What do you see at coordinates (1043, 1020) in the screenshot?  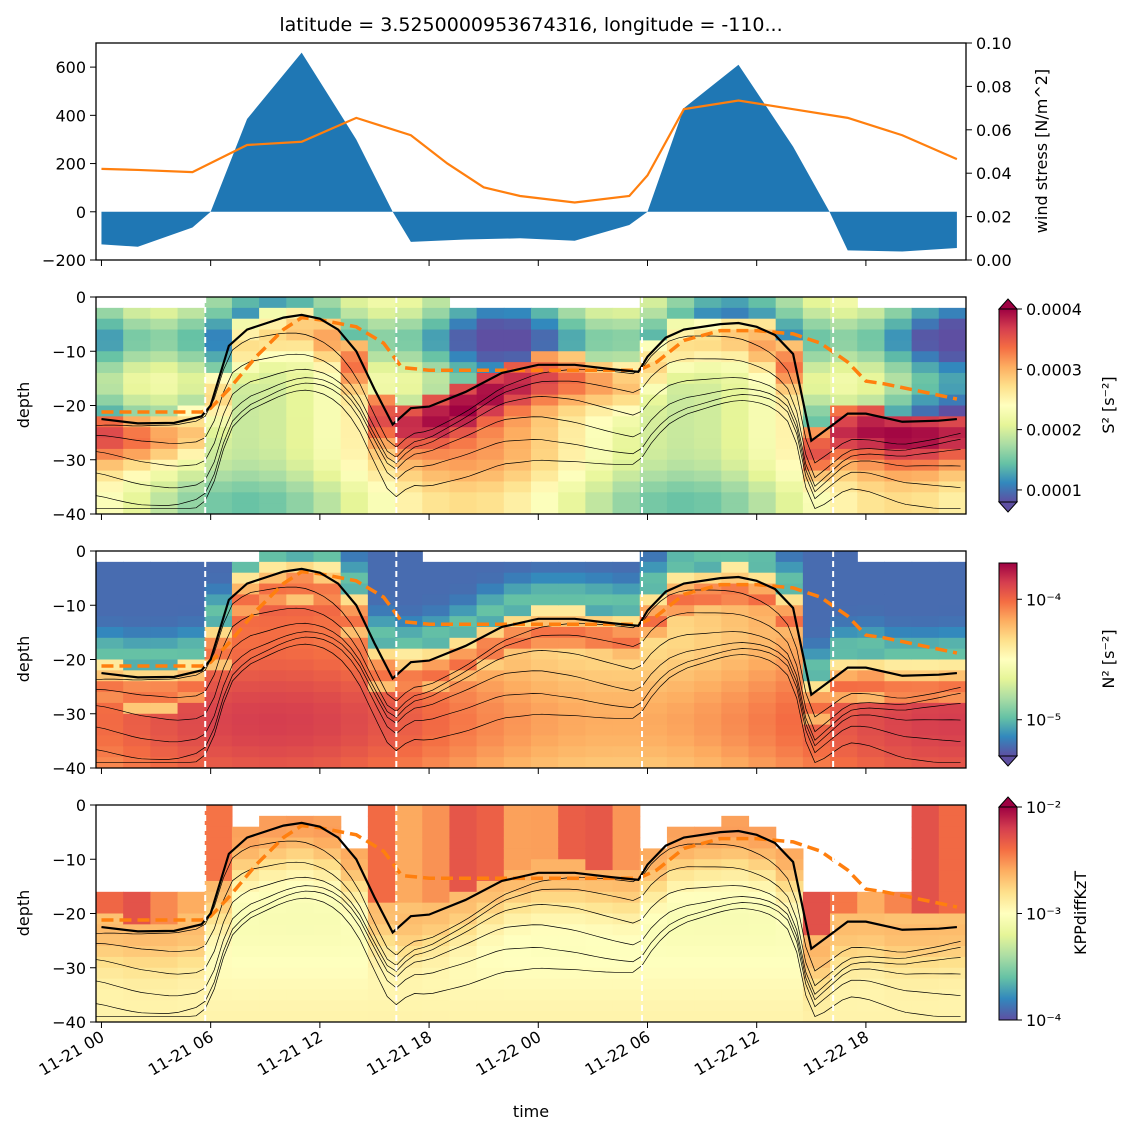 I see `colorbar-tick-label: 10⁻⁴` at bounding box center [1043, 1020].